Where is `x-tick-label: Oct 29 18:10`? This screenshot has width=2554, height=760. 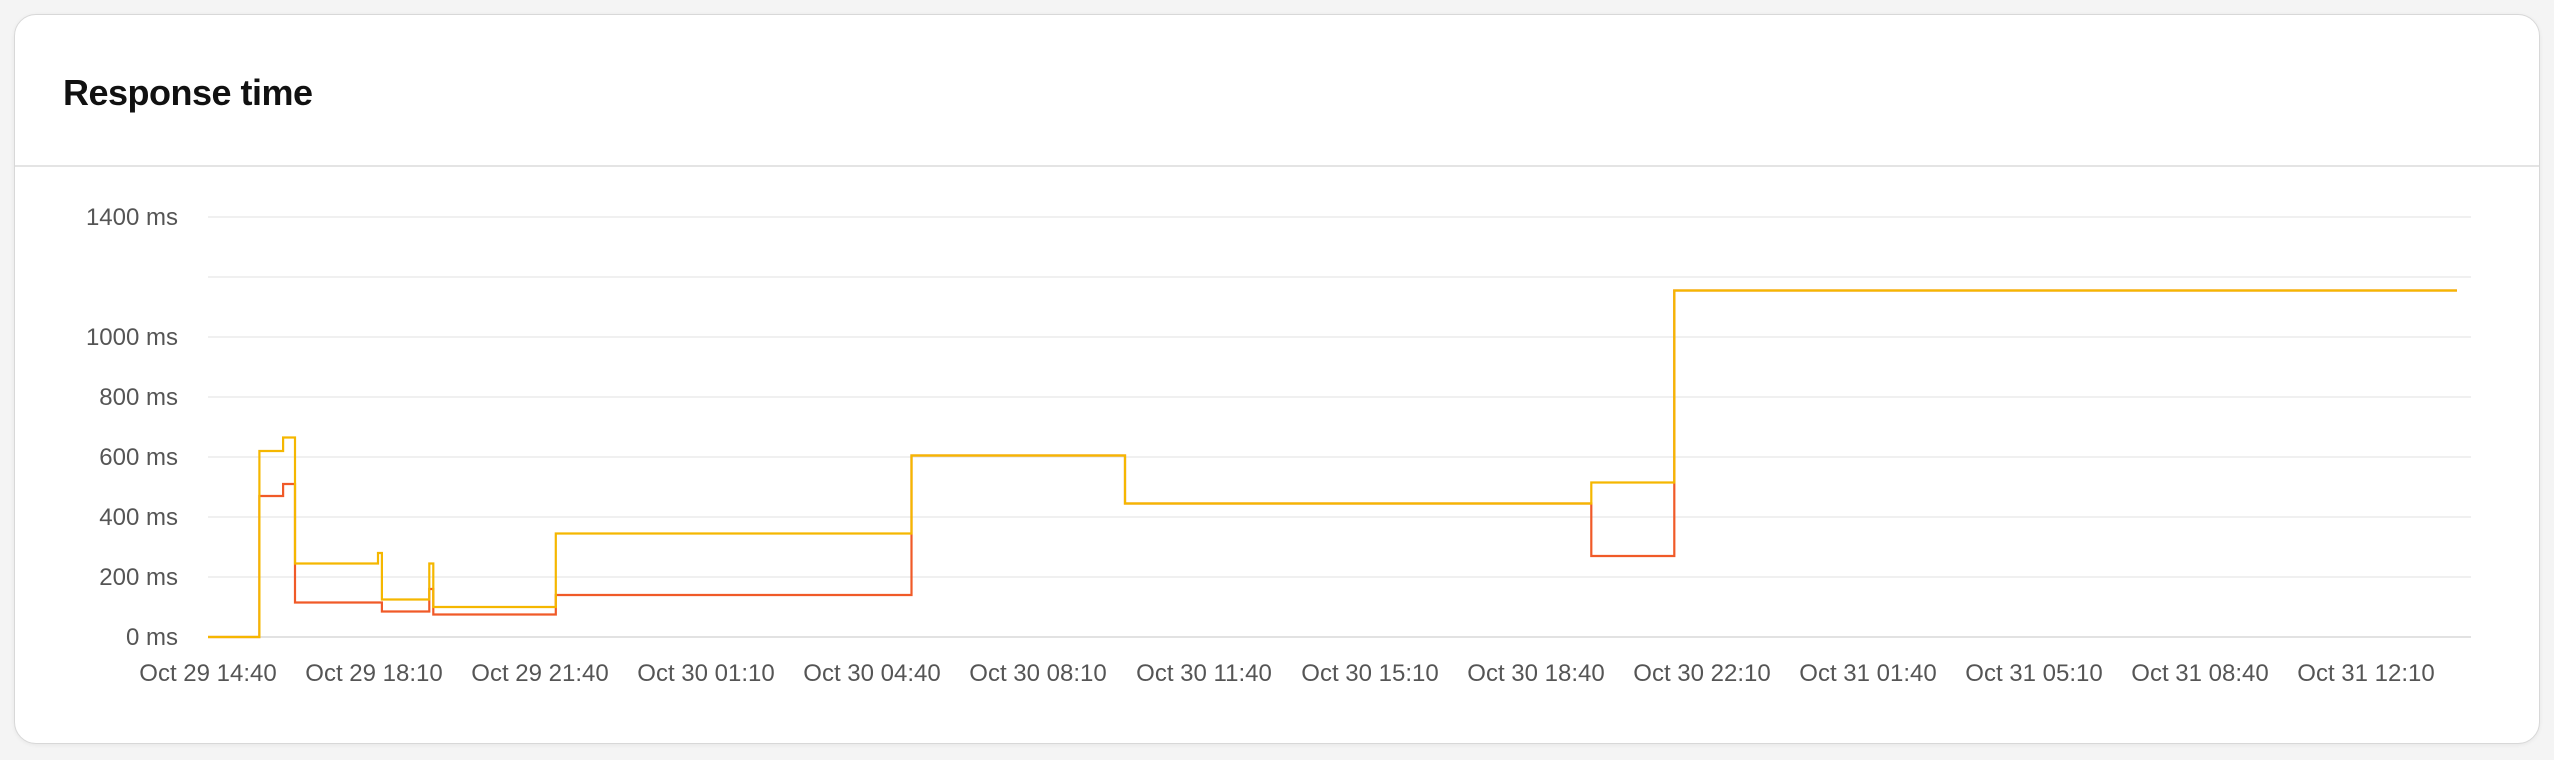 x-tick-label: Oct 29 18:10 is located at coordinates (373, 673).